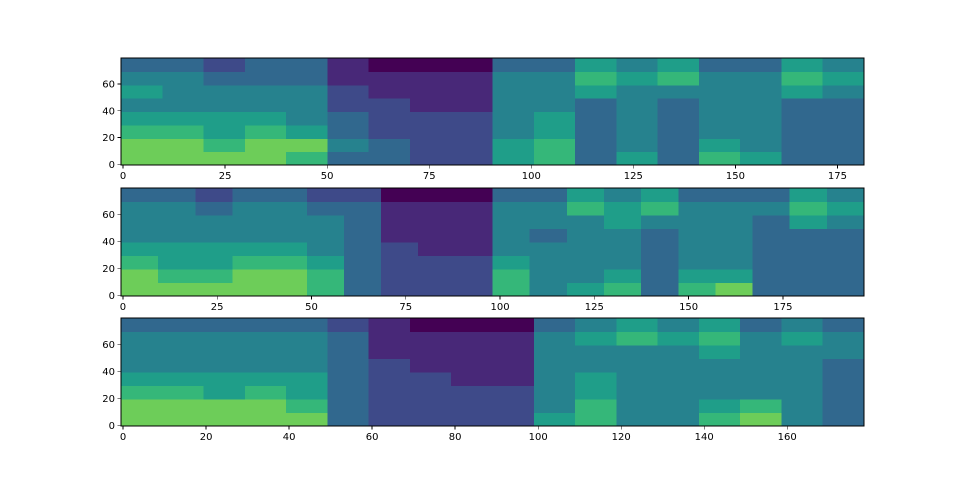  Describe the element at coordinates (837, 176) in the screenshot. I see `x-tick-label: 175` at that location.